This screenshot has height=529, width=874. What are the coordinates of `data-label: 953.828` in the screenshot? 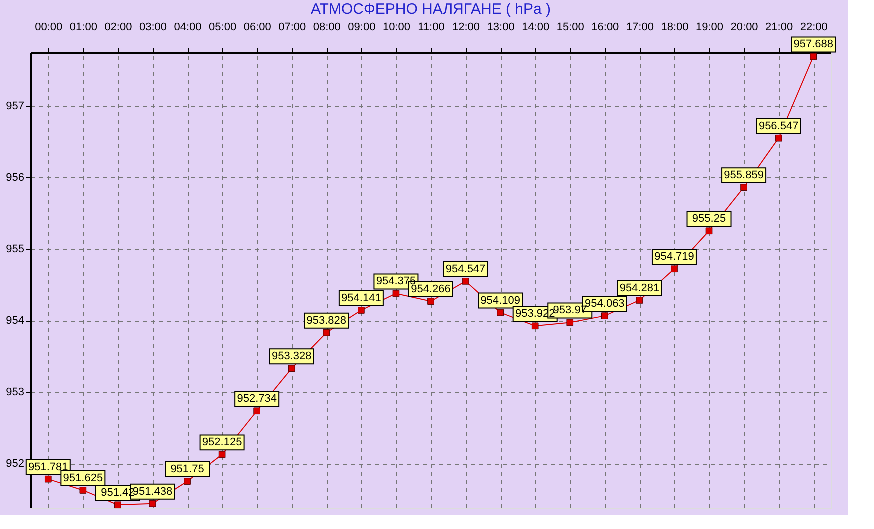 It's located at (326, 320).